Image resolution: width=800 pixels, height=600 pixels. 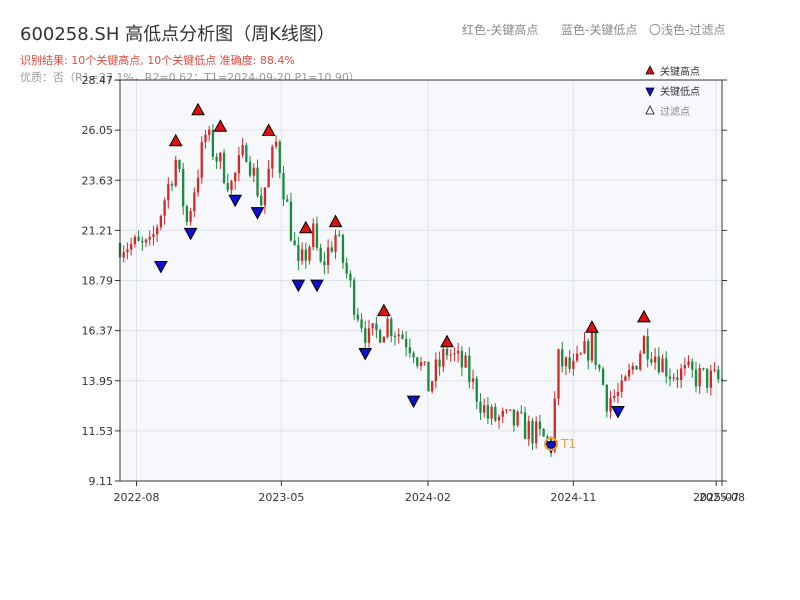 I want to click on y-tick-label: 16.37, so click(x=98, y=331).